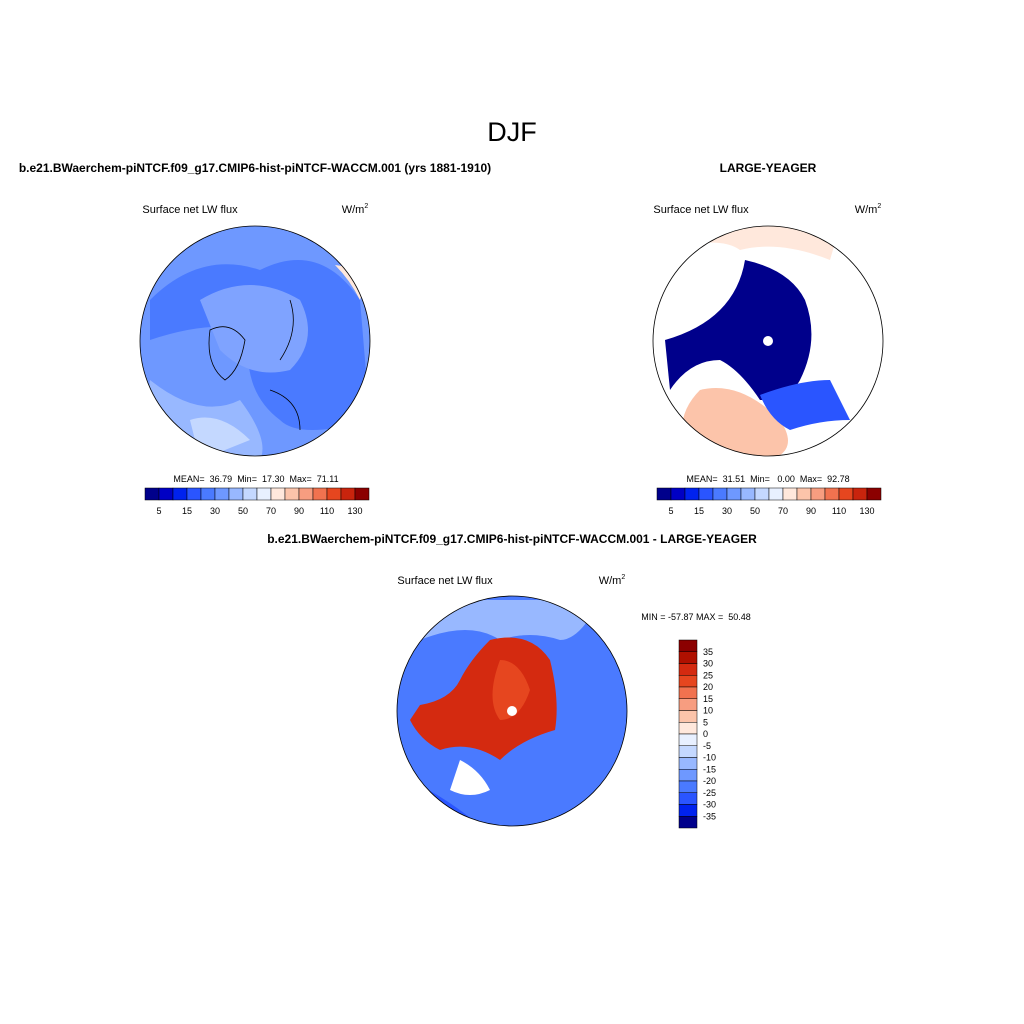 The width and height of the screenshot is (1024, 1024). What do you see at coordinates (708, 675) in the screenshot?
I see `colorbar-label: 25` at bounding box center [708, 675].